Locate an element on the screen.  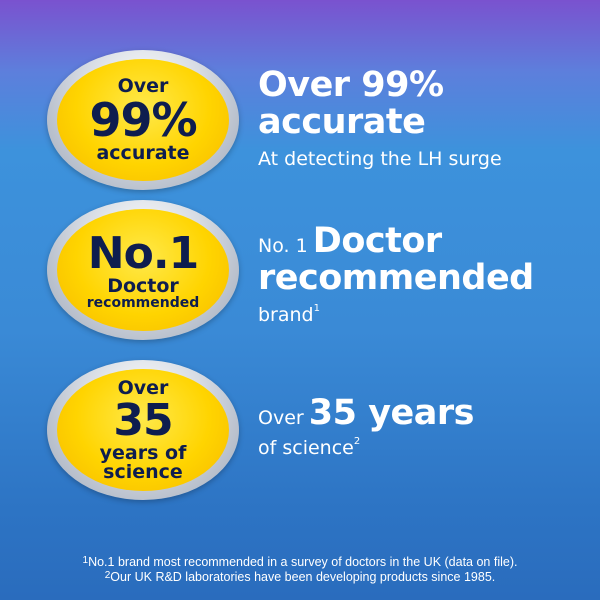
footnote-mark: 1 is located at coordinates (85, 560).